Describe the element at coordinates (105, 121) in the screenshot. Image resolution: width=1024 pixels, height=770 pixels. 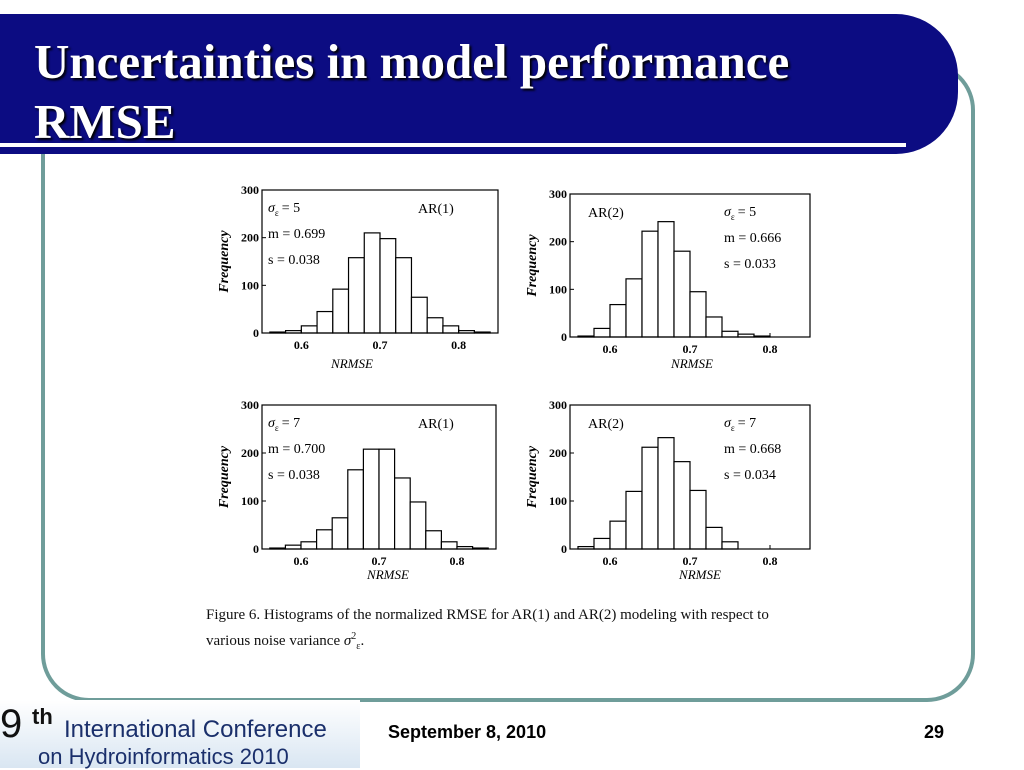
I see `slide-title-line2: RMSE` at that location.